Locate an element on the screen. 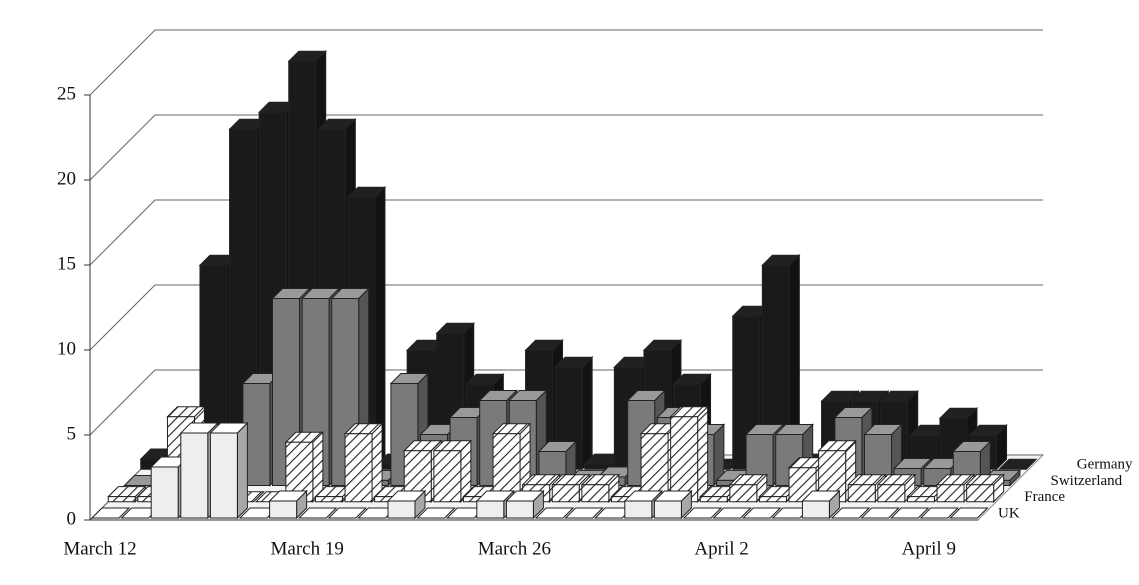 The height and width of the screenshot is (585, 1139). series-label: France is located at coordinates (1044, 497).